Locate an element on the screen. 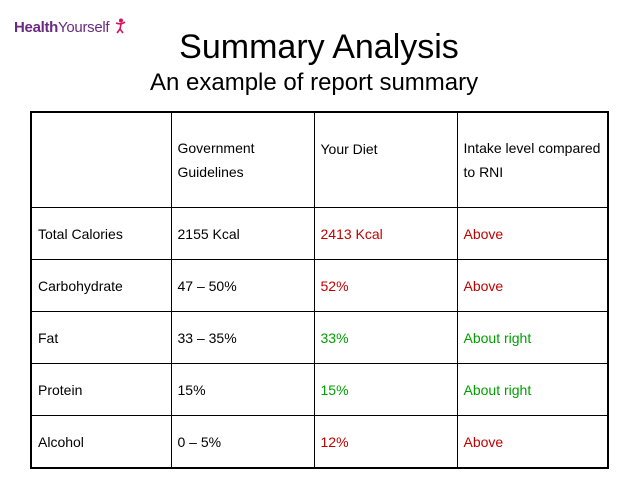 The image size is (638, 478). logo: HealthYourself is located at coordinates (70, 28).